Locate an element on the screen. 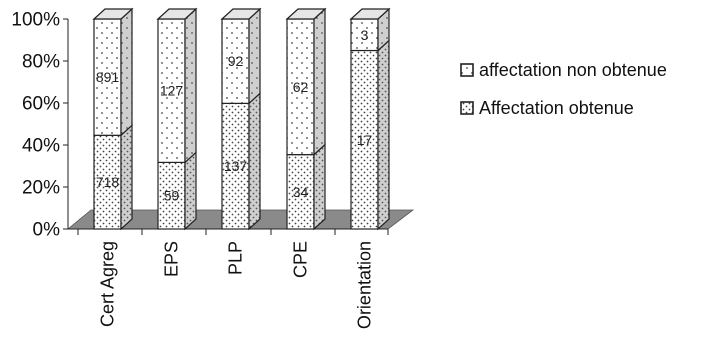 This screenshot has width=712, height=339. data-label-non-obtenue: 891 is located at coordinates (108, 77).